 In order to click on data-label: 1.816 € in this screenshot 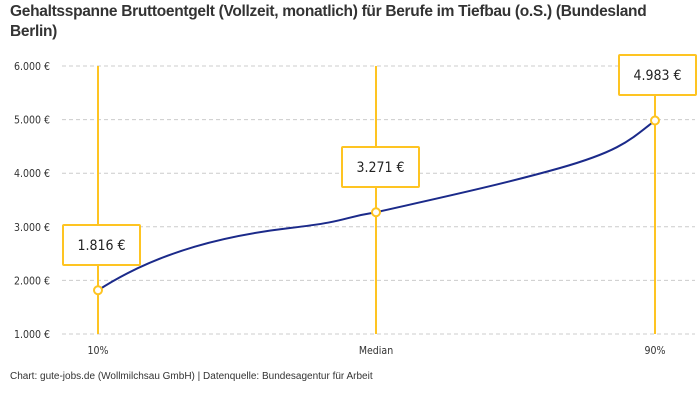, I will do `click(101, 246)`.